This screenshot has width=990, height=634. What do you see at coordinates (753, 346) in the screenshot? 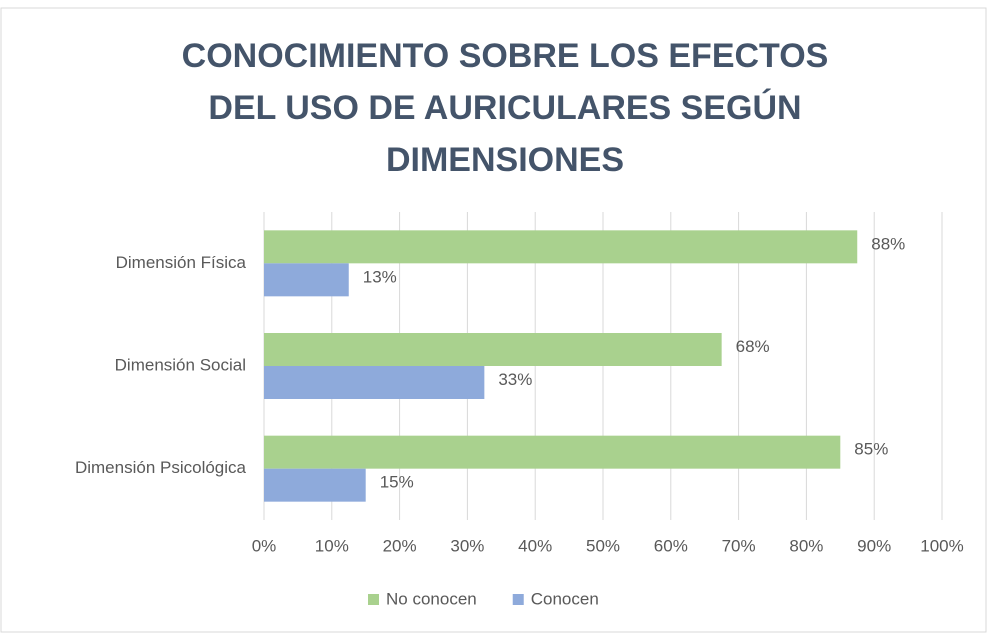
I see `value-label: 68%` at bounding box center [753, 346].